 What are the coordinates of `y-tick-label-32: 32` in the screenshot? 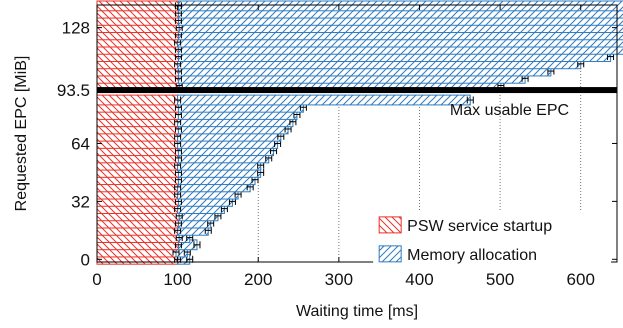 It's located at (80, 201).